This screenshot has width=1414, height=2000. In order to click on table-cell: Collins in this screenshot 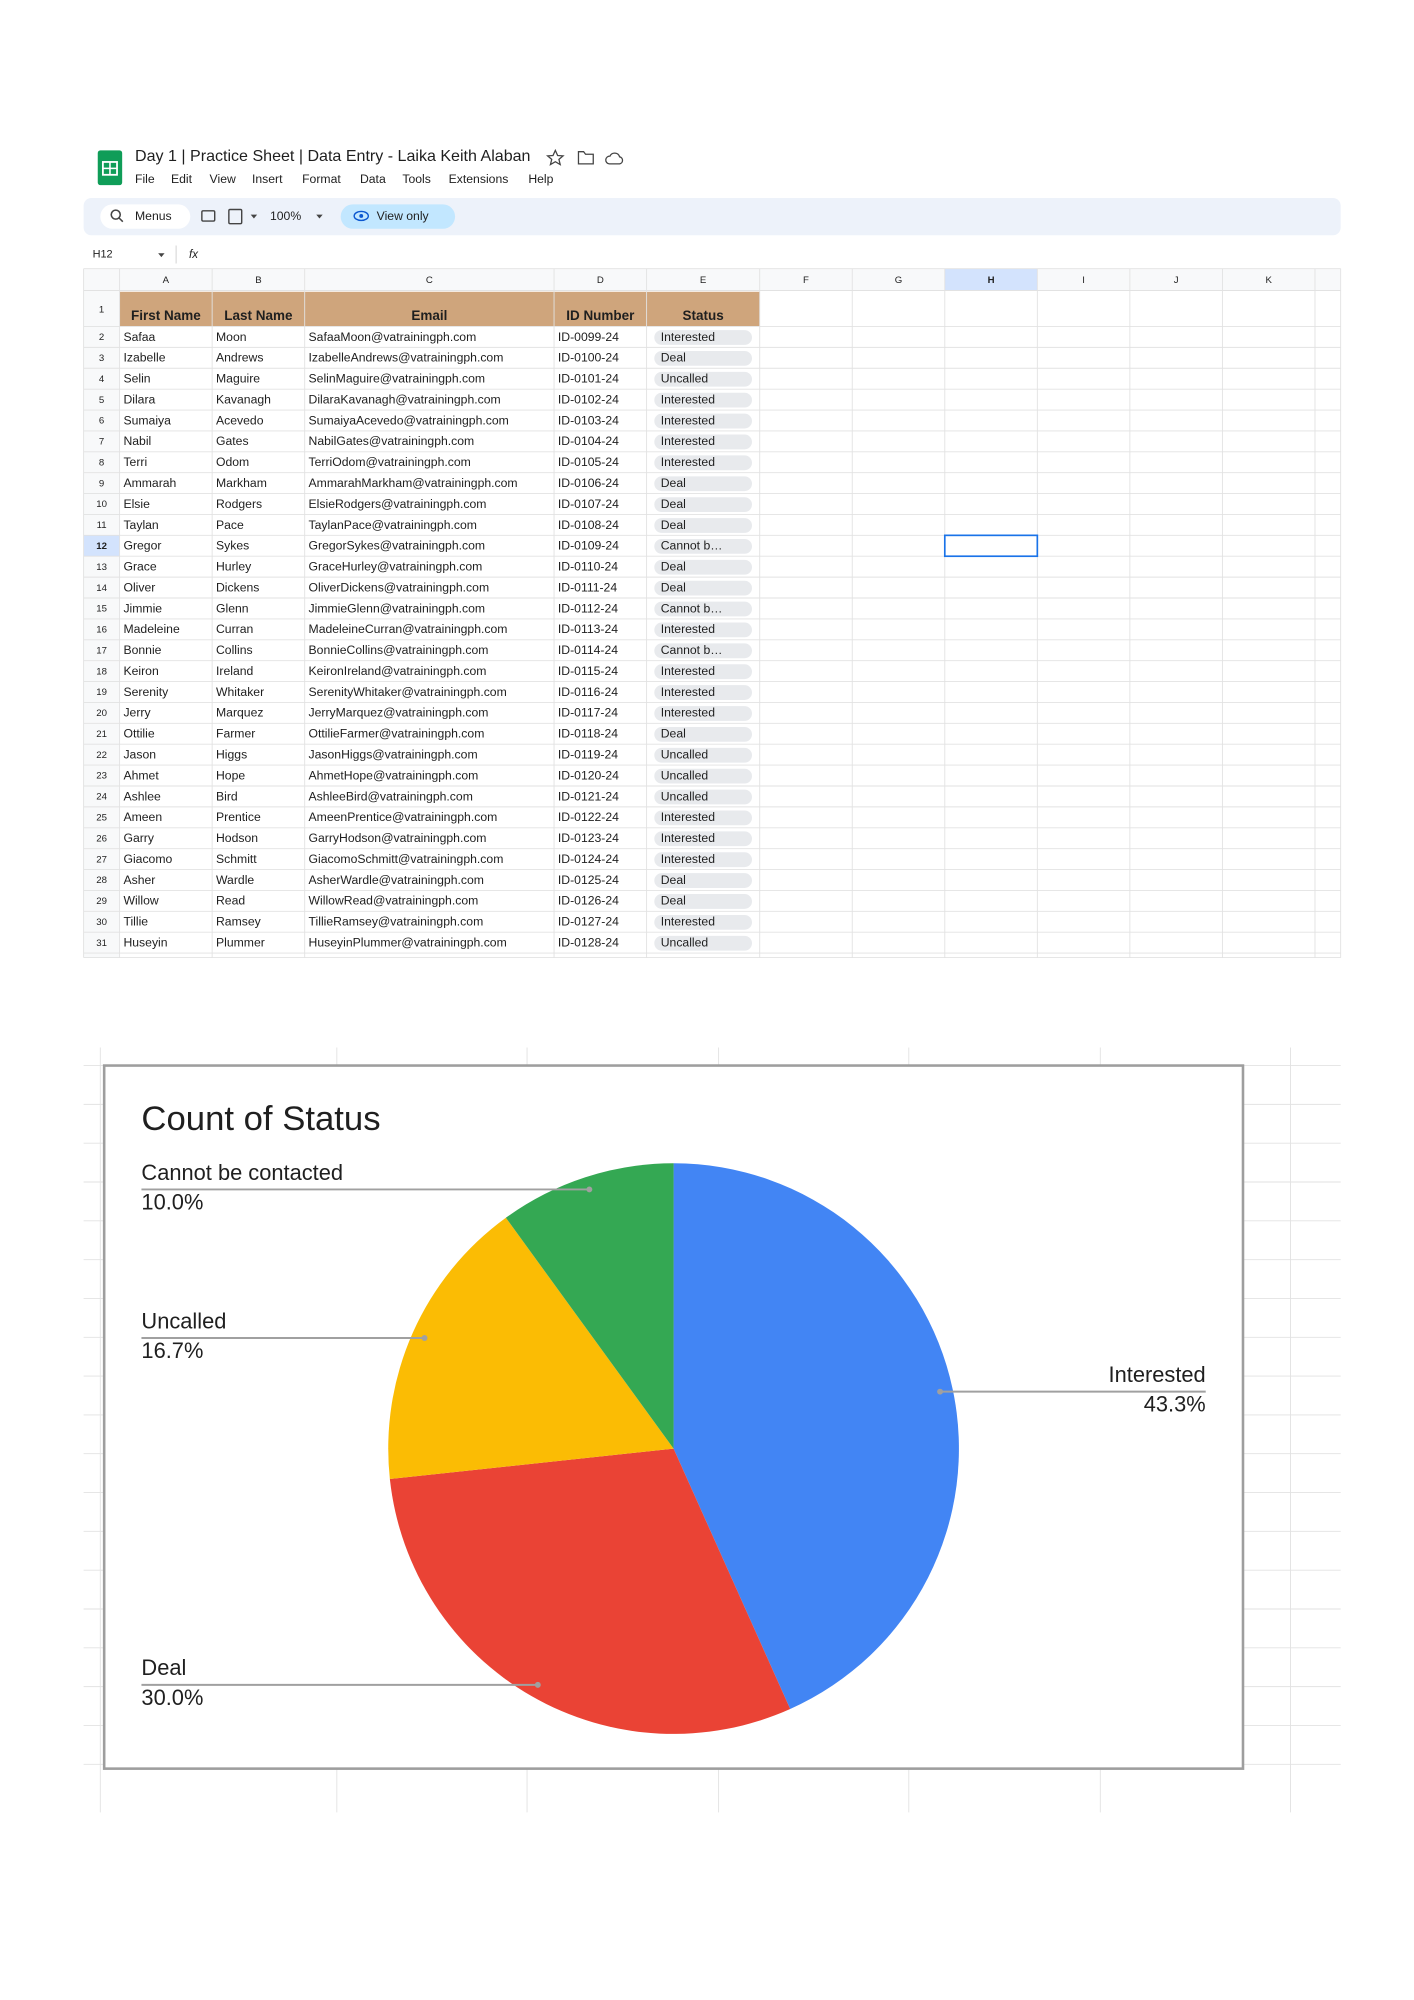, I will do `click(234, 650)`.